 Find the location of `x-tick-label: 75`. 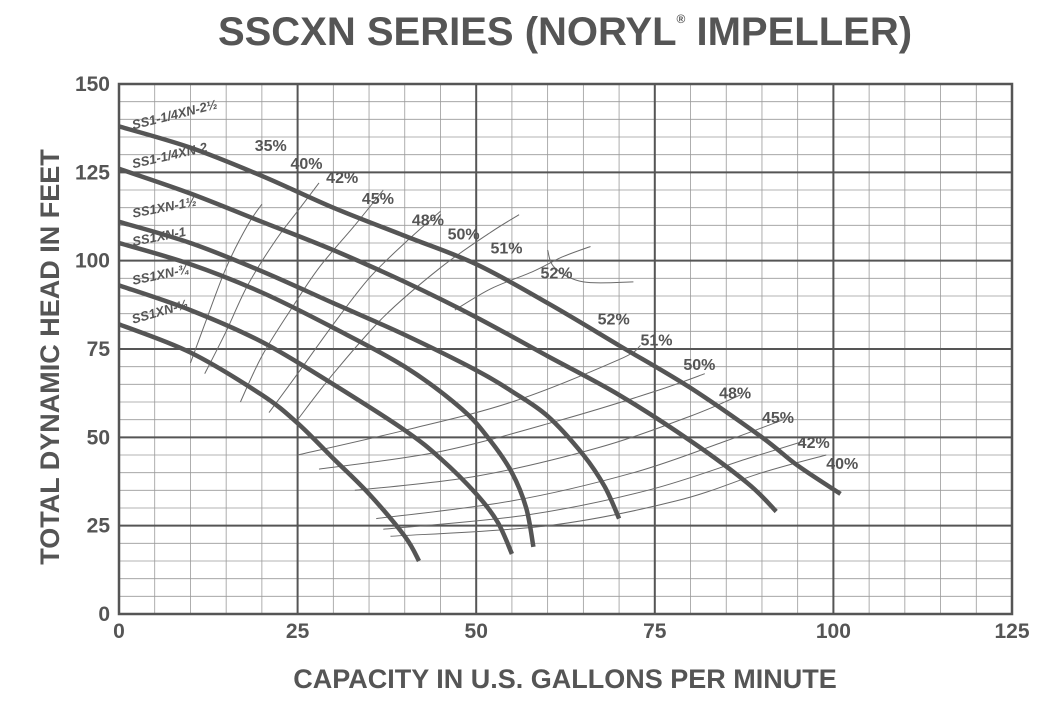

x-tick-label: 75 is located at coordinates (655, 631).